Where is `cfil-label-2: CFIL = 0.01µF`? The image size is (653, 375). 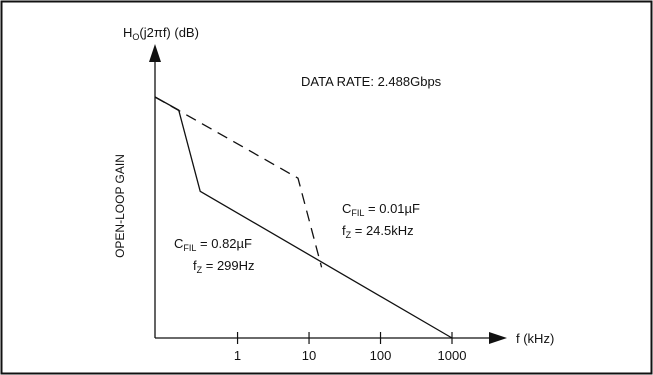 cfil-label-2: CFIL = 0.01µF is located at coordinates (381, 209).